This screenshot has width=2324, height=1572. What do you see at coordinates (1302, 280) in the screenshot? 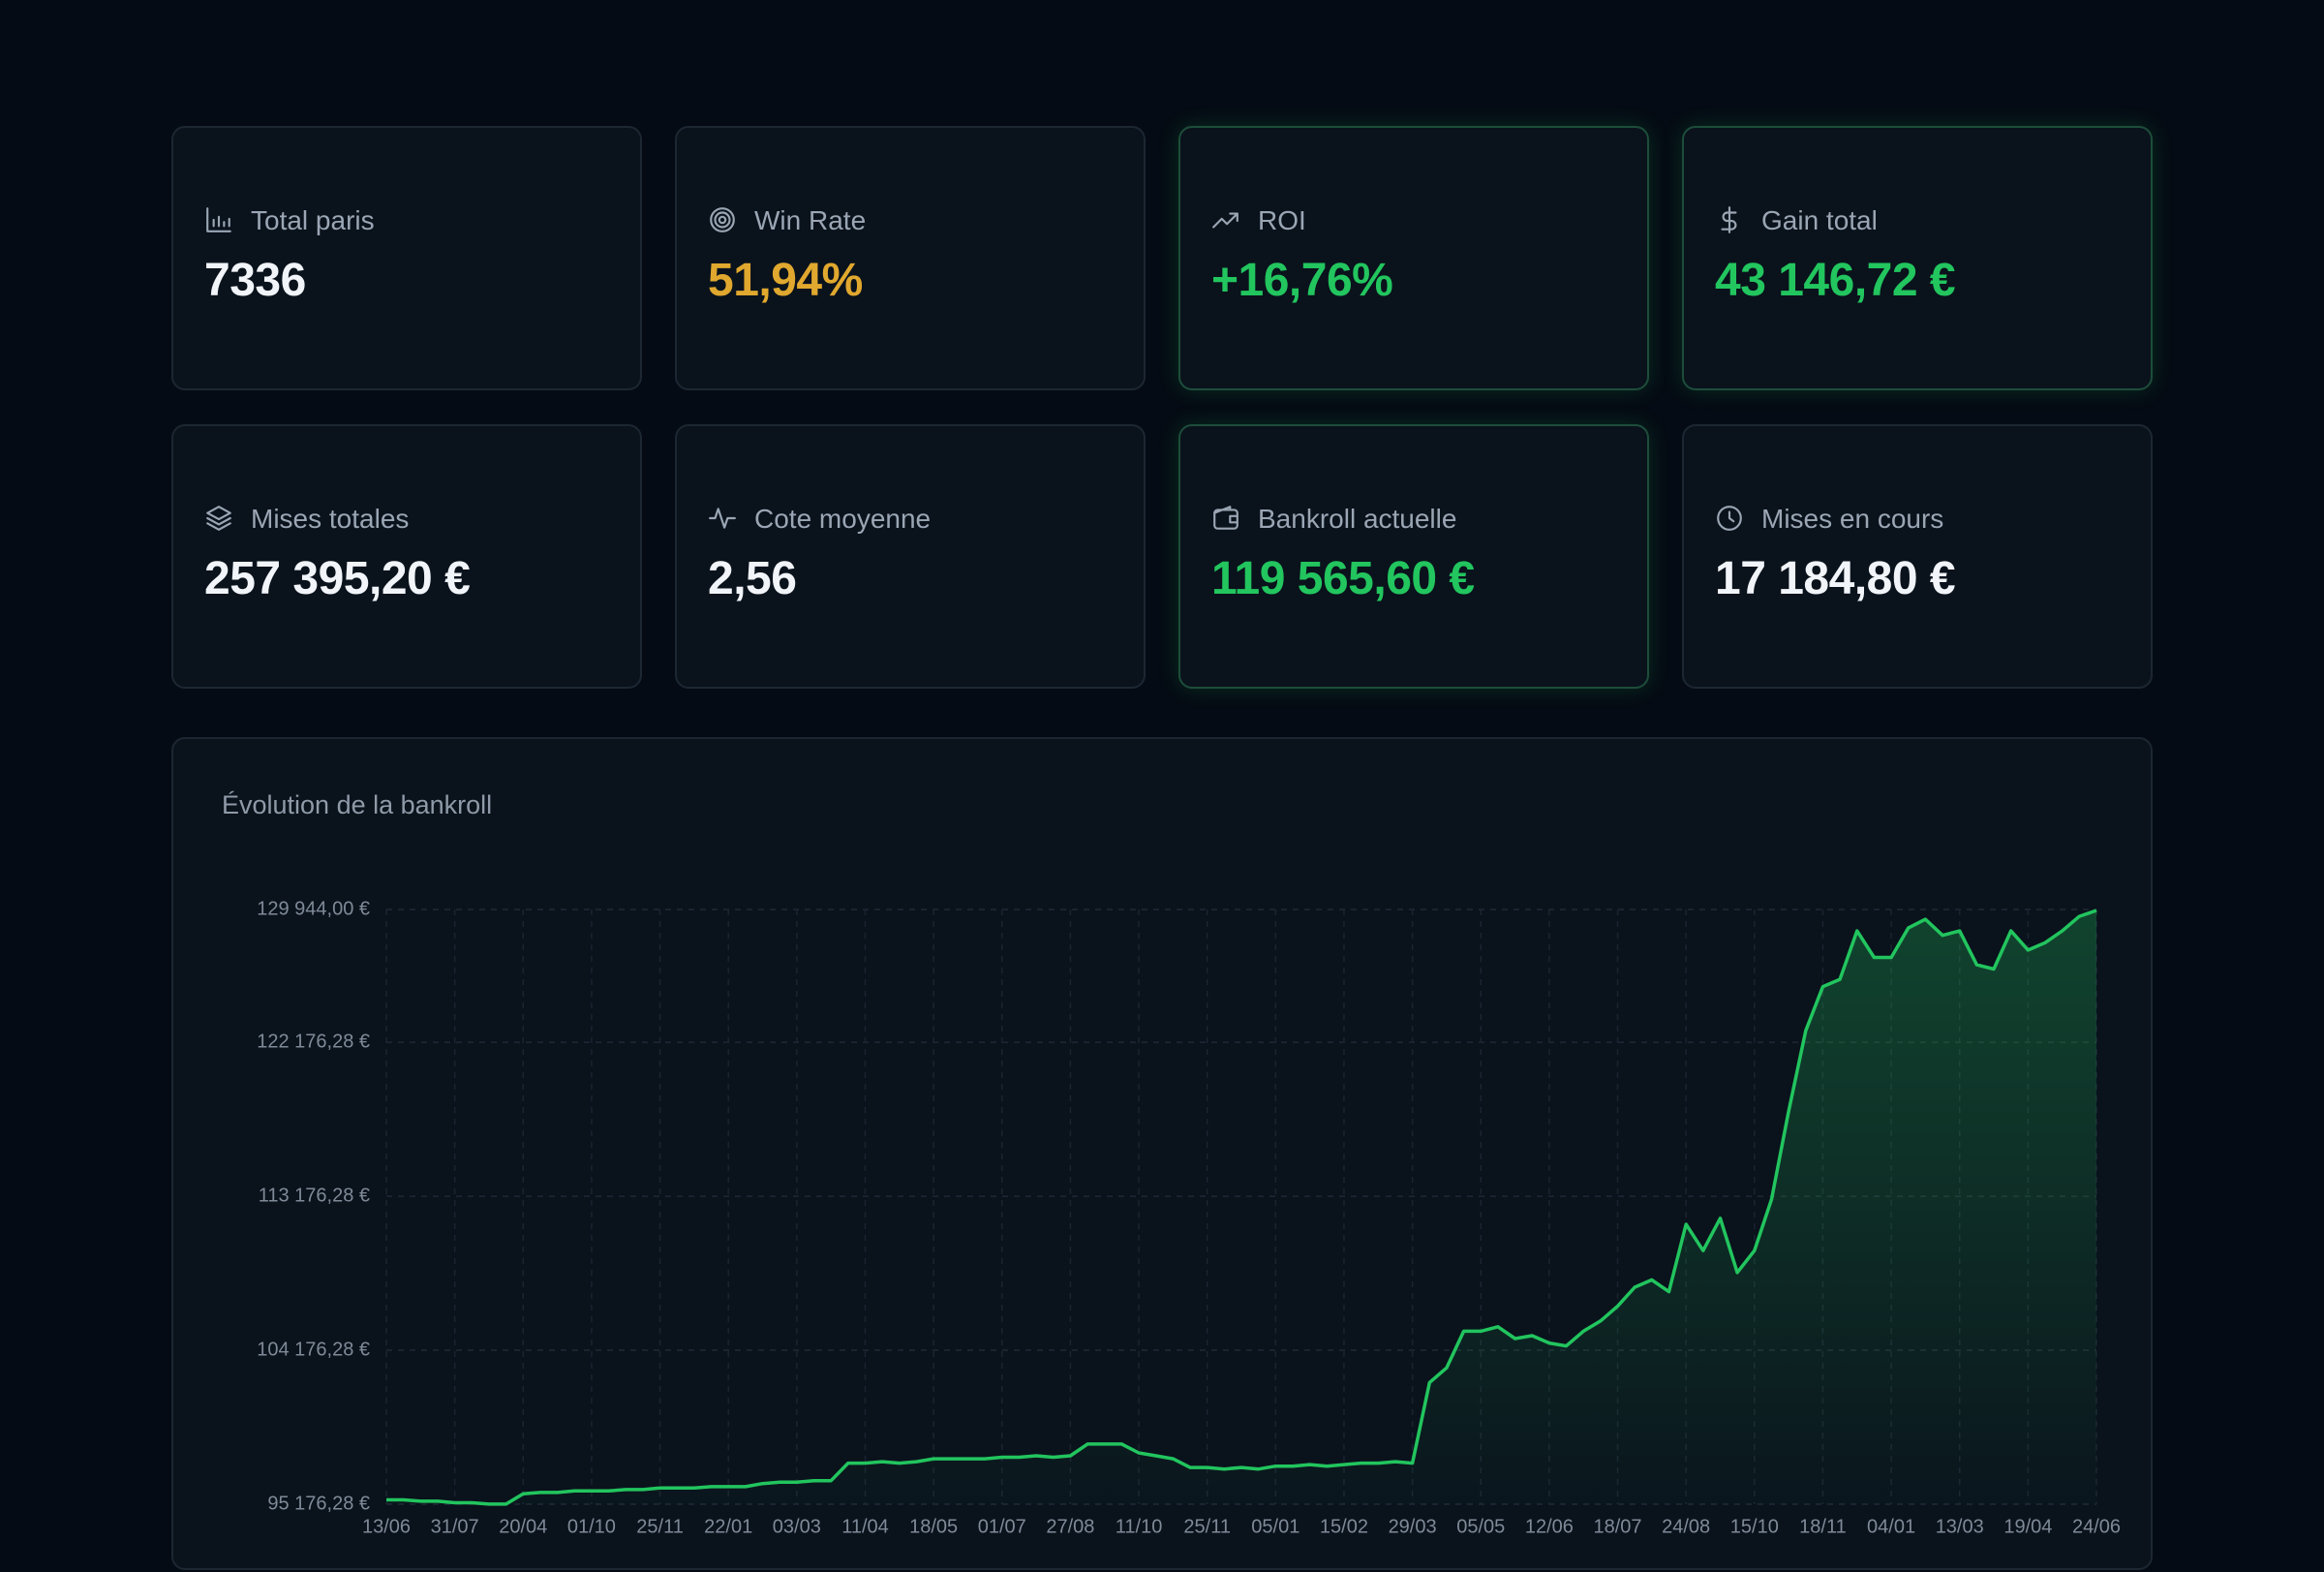
I see `card-value: +16,76%` at bounding box center [1302, 280].